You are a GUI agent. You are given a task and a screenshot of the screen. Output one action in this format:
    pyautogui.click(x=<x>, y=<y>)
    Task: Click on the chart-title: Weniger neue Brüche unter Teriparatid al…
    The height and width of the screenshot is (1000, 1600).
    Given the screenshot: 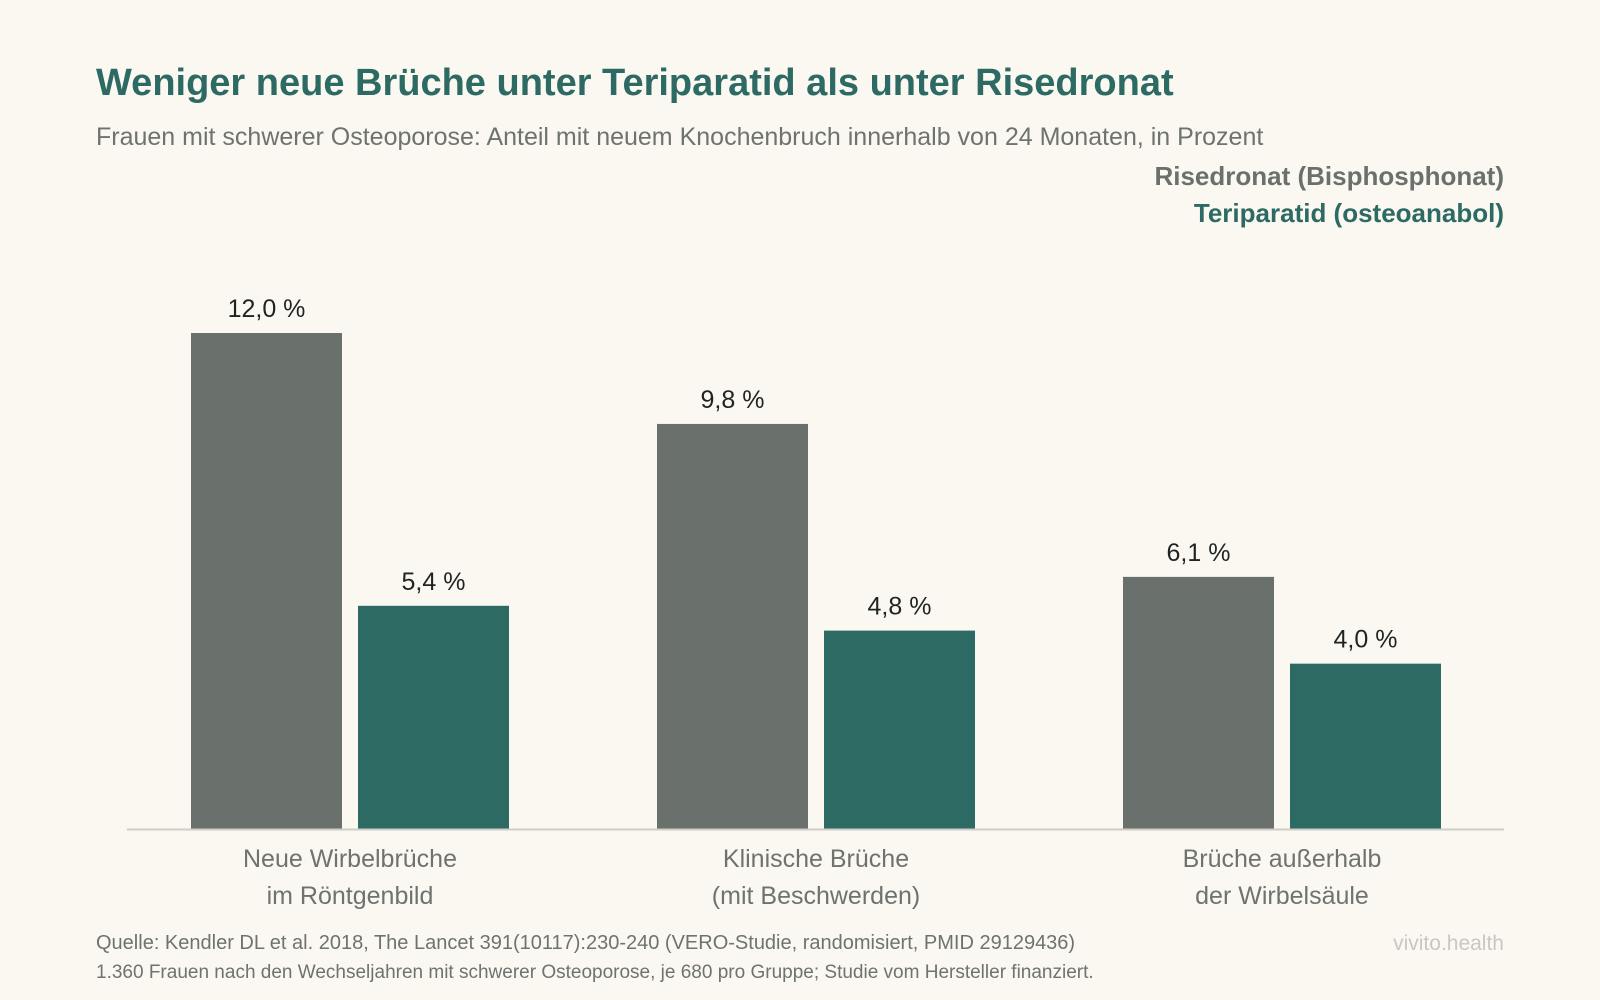 What is the action you would take?
    pyautogui.click(x=635, y=83)
    